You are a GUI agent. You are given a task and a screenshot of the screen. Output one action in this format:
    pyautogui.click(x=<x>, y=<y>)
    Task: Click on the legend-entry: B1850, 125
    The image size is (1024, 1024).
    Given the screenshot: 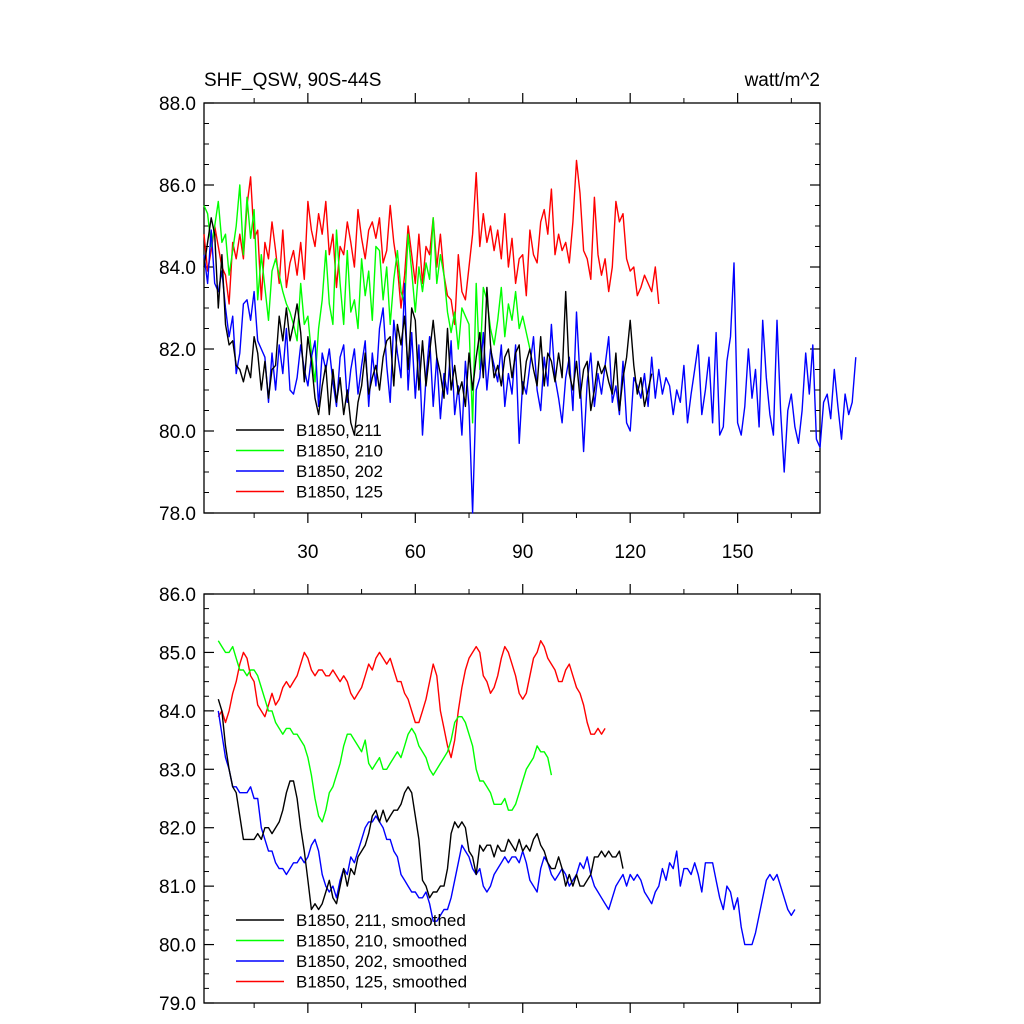 What is the action you would take?
    pyautogui.click(x=339, y=492)
    